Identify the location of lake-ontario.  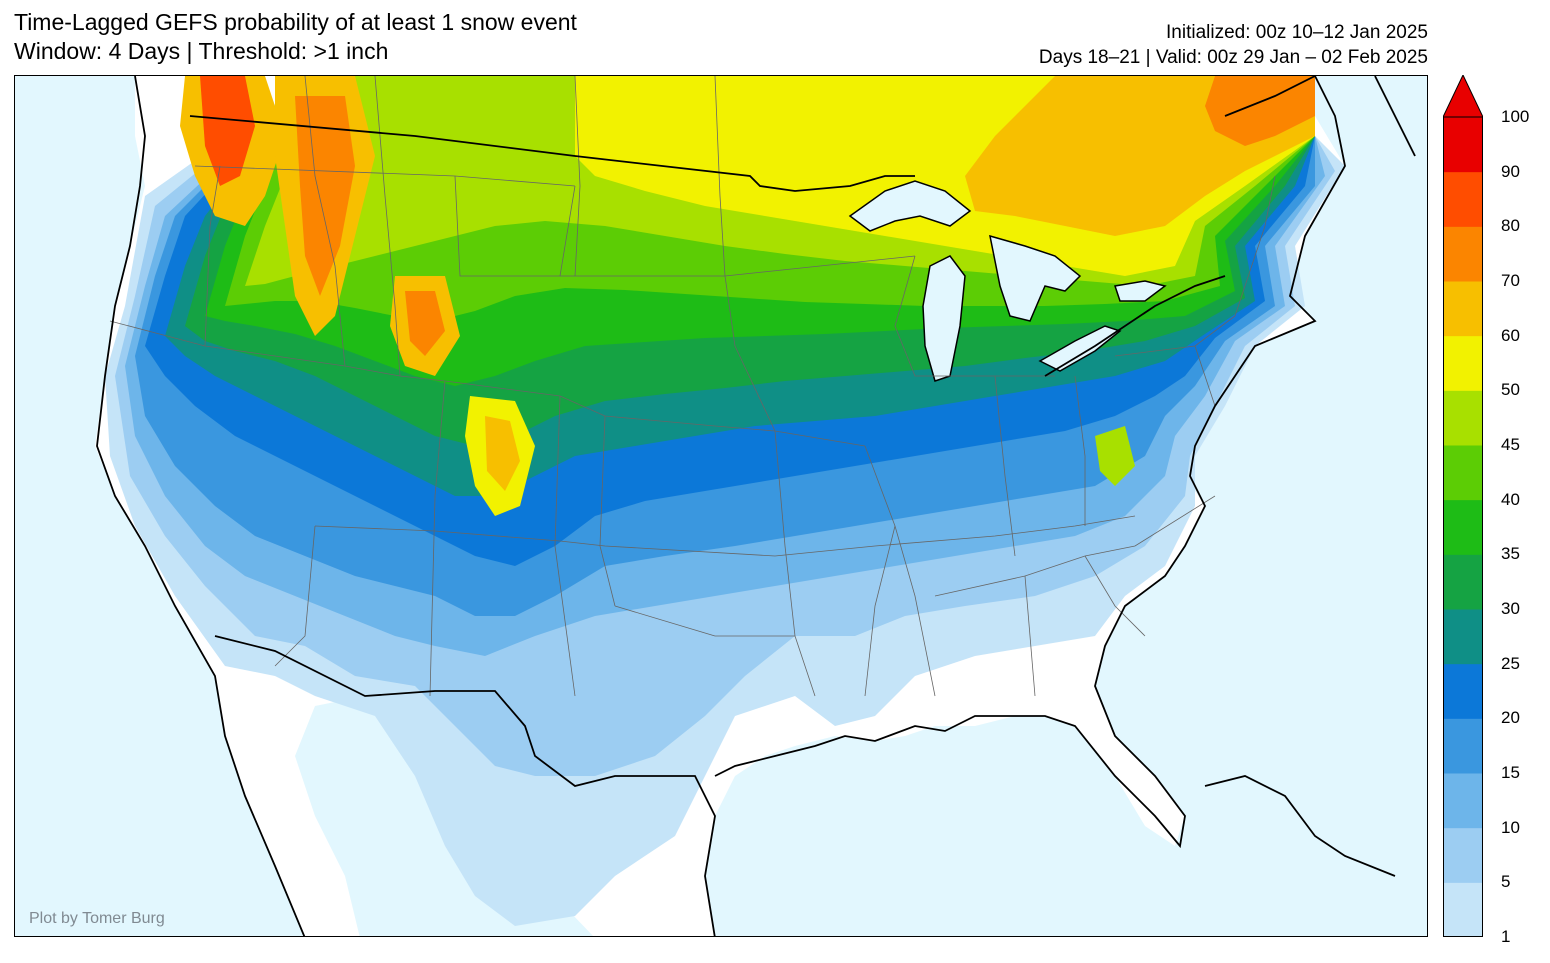
(1140, 291).